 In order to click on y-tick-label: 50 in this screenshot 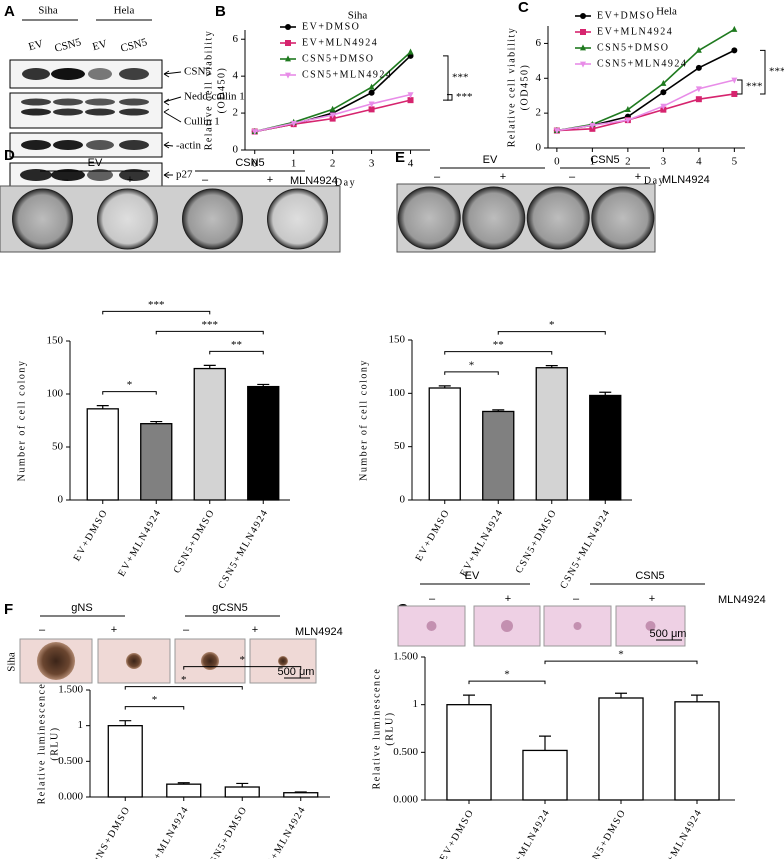, I will do `click(400, 446)`.